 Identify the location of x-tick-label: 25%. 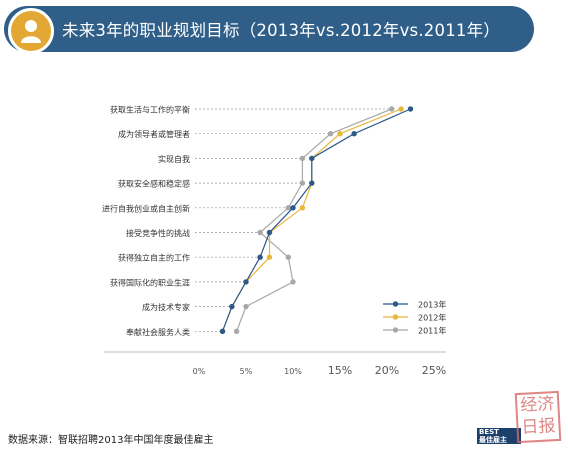
(434, 370).